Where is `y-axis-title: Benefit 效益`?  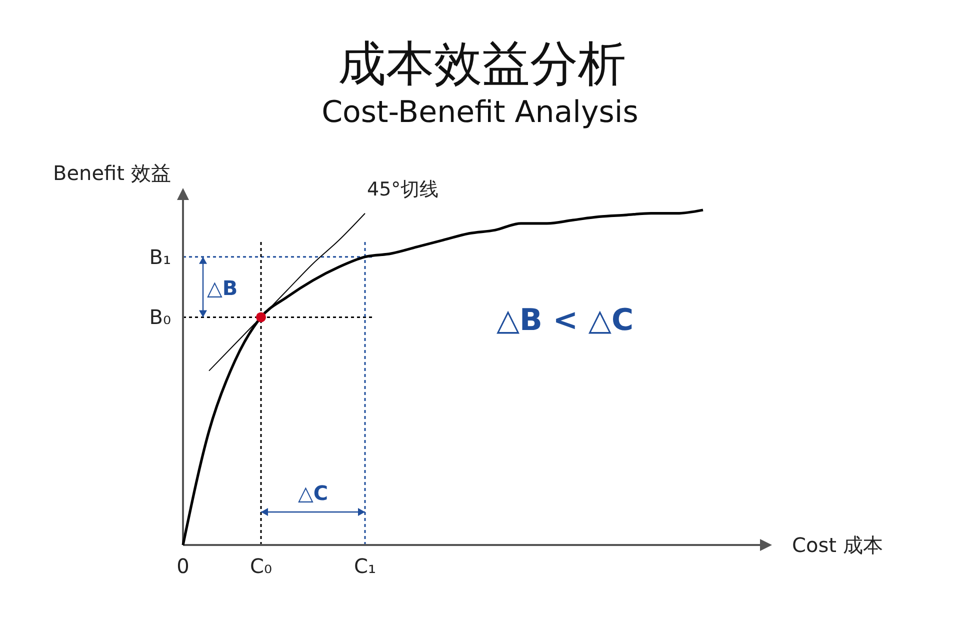
y-axis-title: Benefit 效益 is located at coordinates (112, 173).